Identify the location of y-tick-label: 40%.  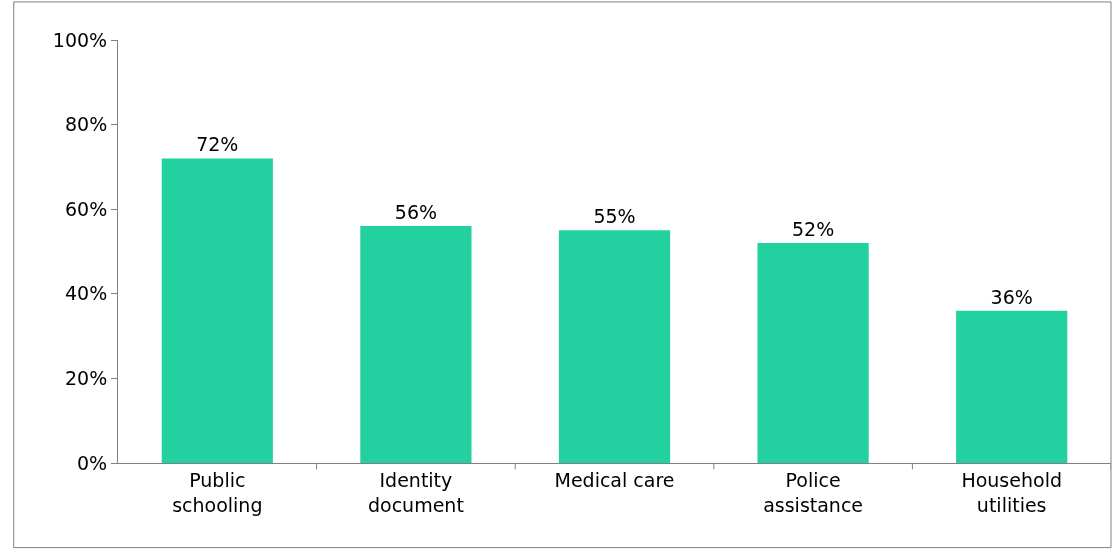
(86, 293).